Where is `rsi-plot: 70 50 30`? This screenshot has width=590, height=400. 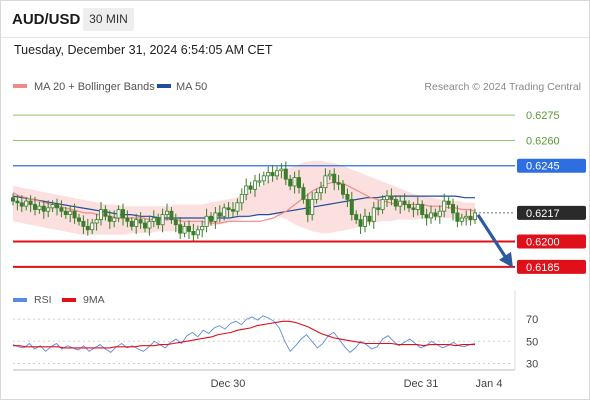
rsi-plot: 70 50 30 is located at coordinates (275, 342).